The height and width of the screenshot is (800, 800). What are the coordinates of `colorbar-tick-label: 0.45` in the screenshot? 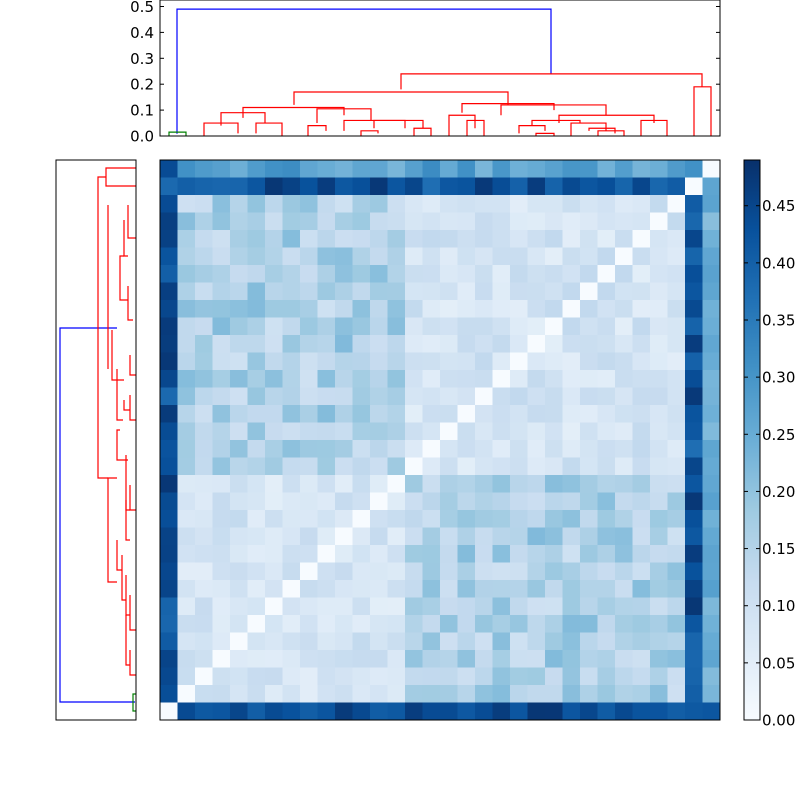 It's located at (778, 206).